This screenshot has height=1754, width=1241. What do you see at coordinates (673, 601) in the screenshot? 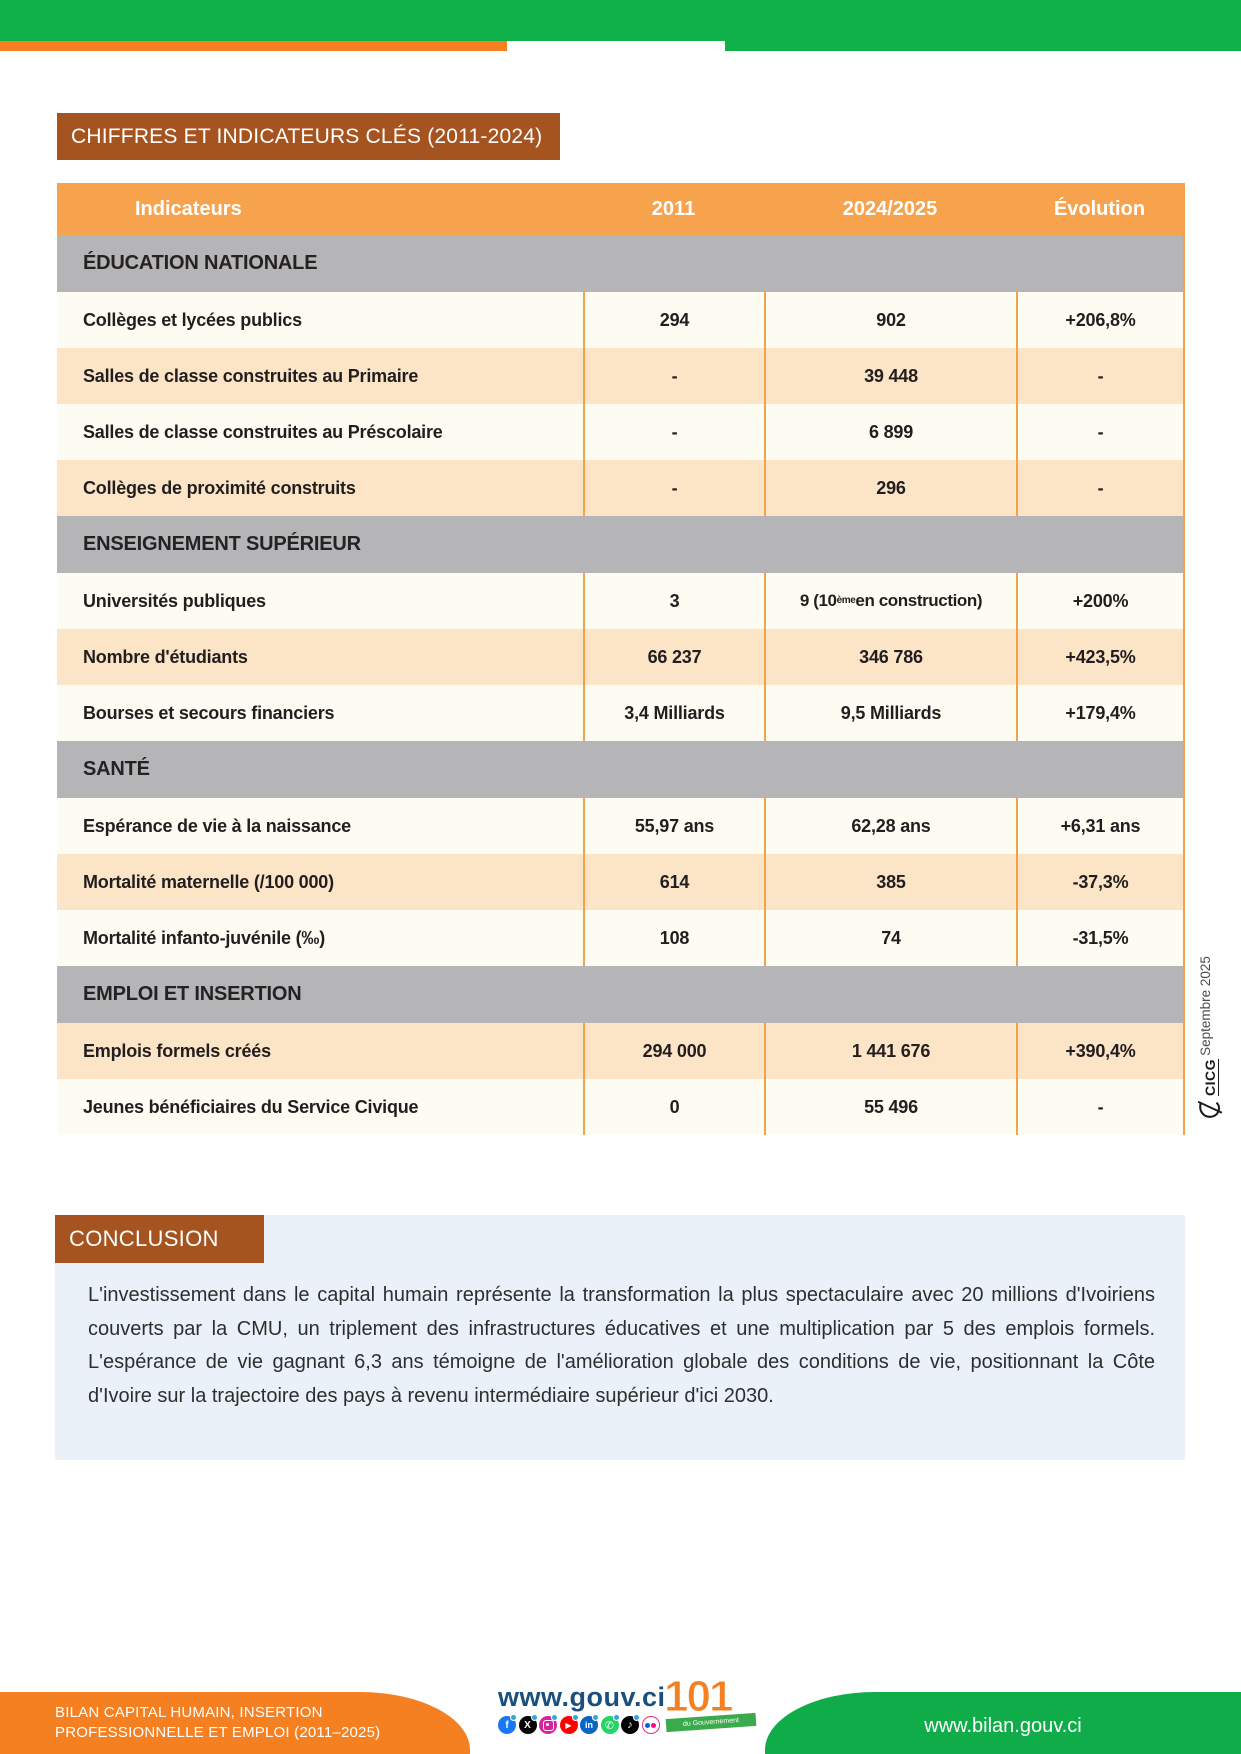
I see `value-2011: 3` at bounding box center [673, 601].